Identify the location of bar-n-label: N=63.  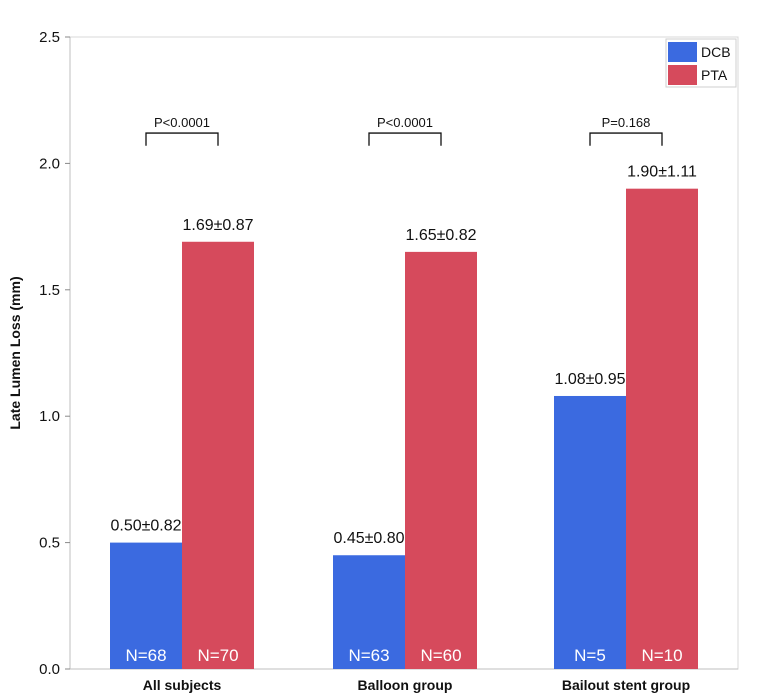
(368, 655).